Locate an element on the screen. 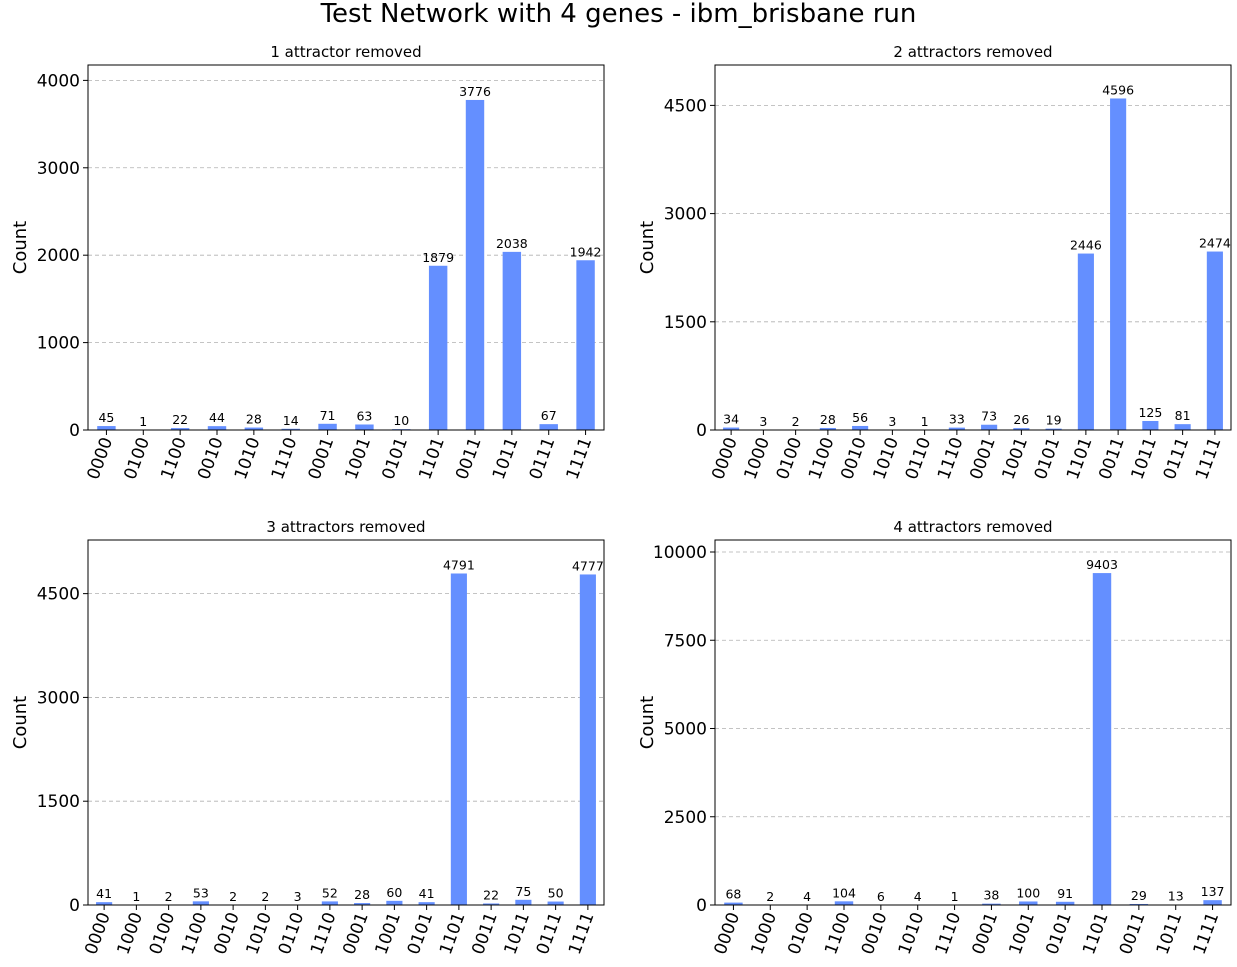 The width and height of the screenshot is (1237, 967). bar-value-label: 52 is located at coordinates (330, 892).